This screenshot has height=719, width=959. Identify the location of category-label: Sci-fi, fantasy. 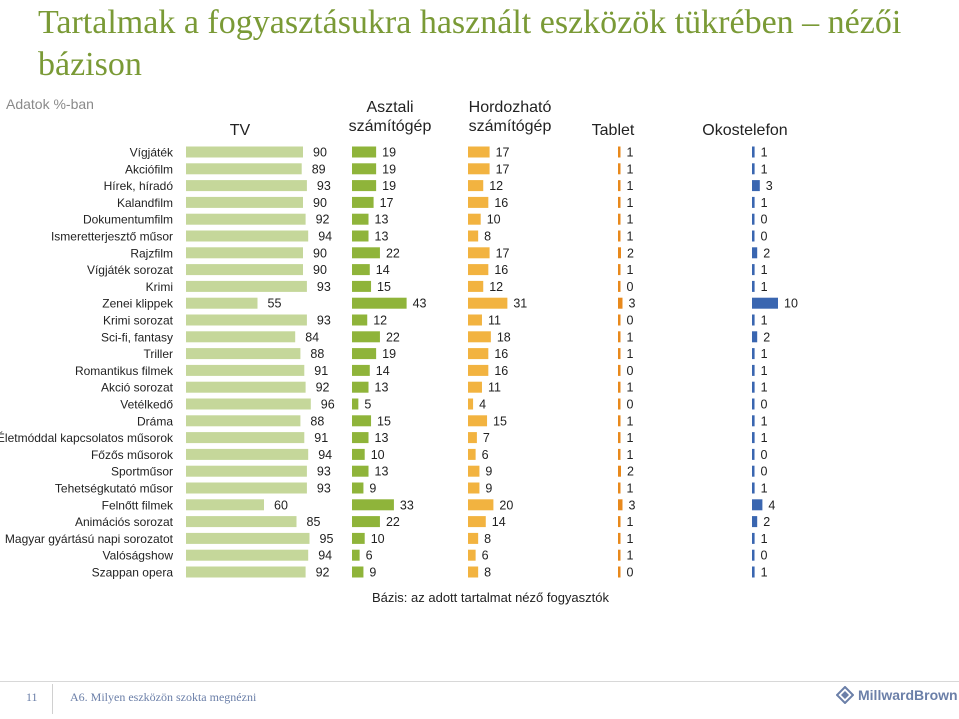
(137, 337).